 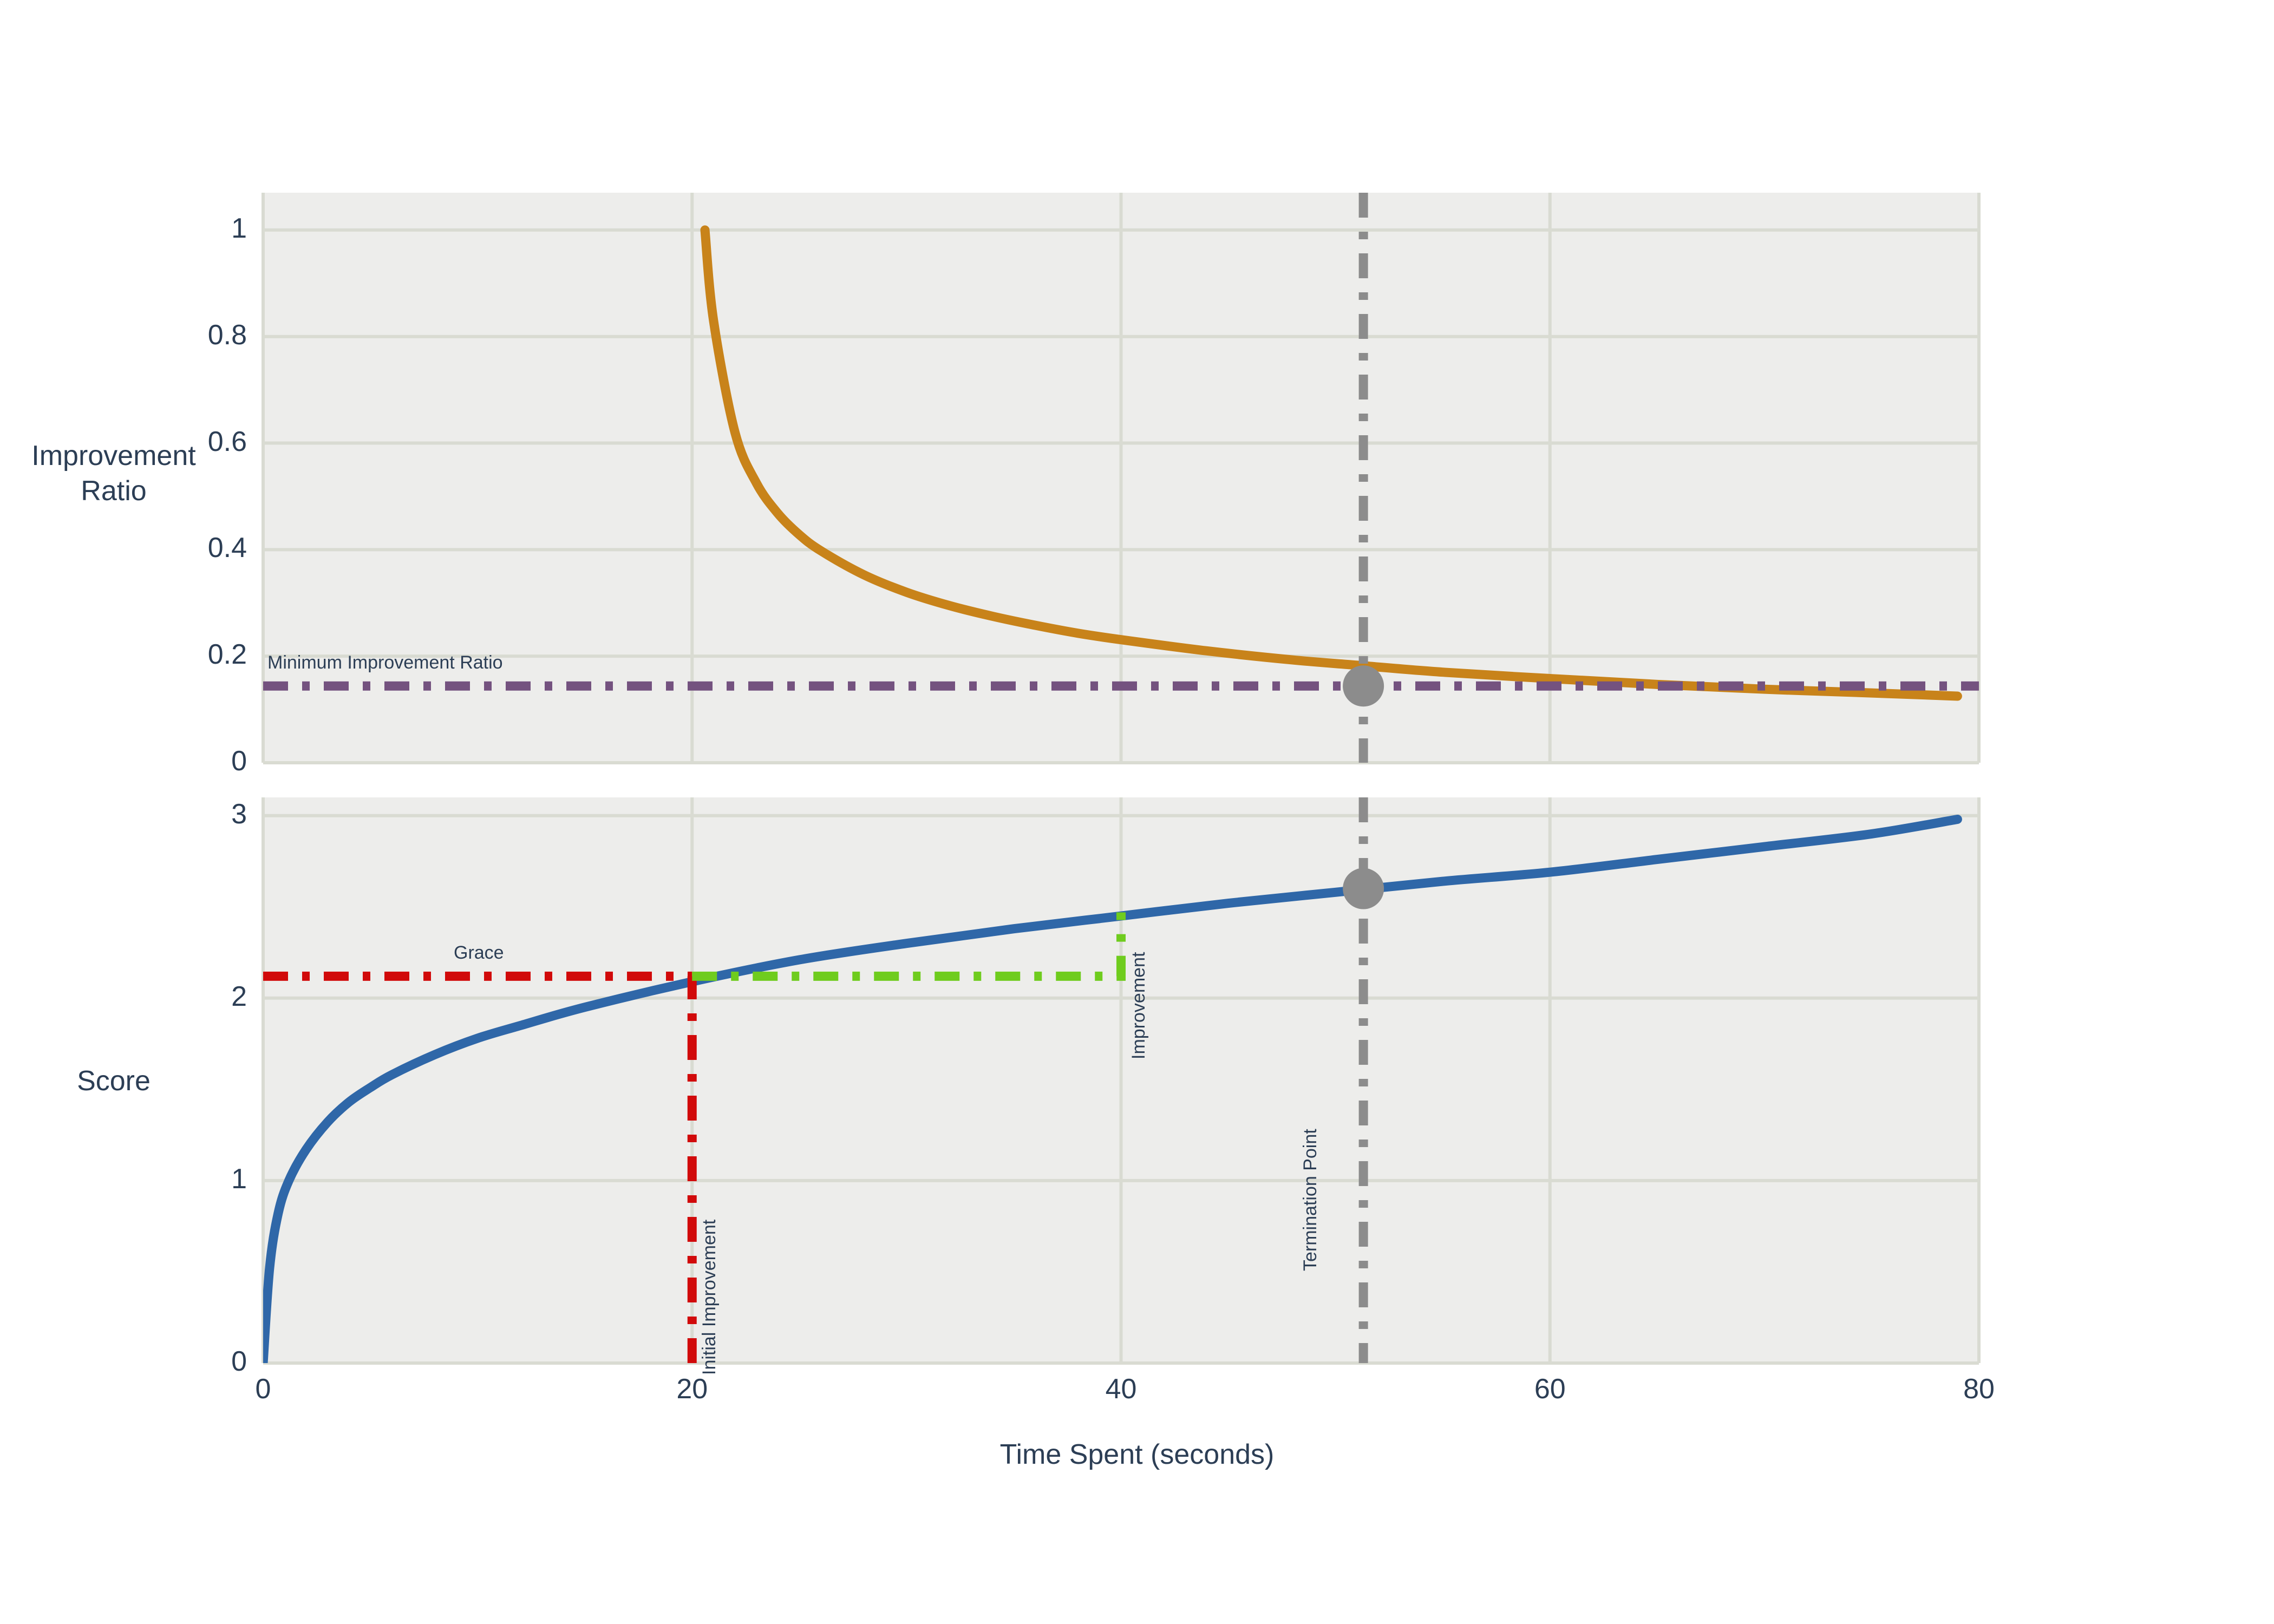 What do you see at coordinates (1550, 1389) in the screenshot?
I see `x-tick-60: 60` at bounding box center [1550, 1389].